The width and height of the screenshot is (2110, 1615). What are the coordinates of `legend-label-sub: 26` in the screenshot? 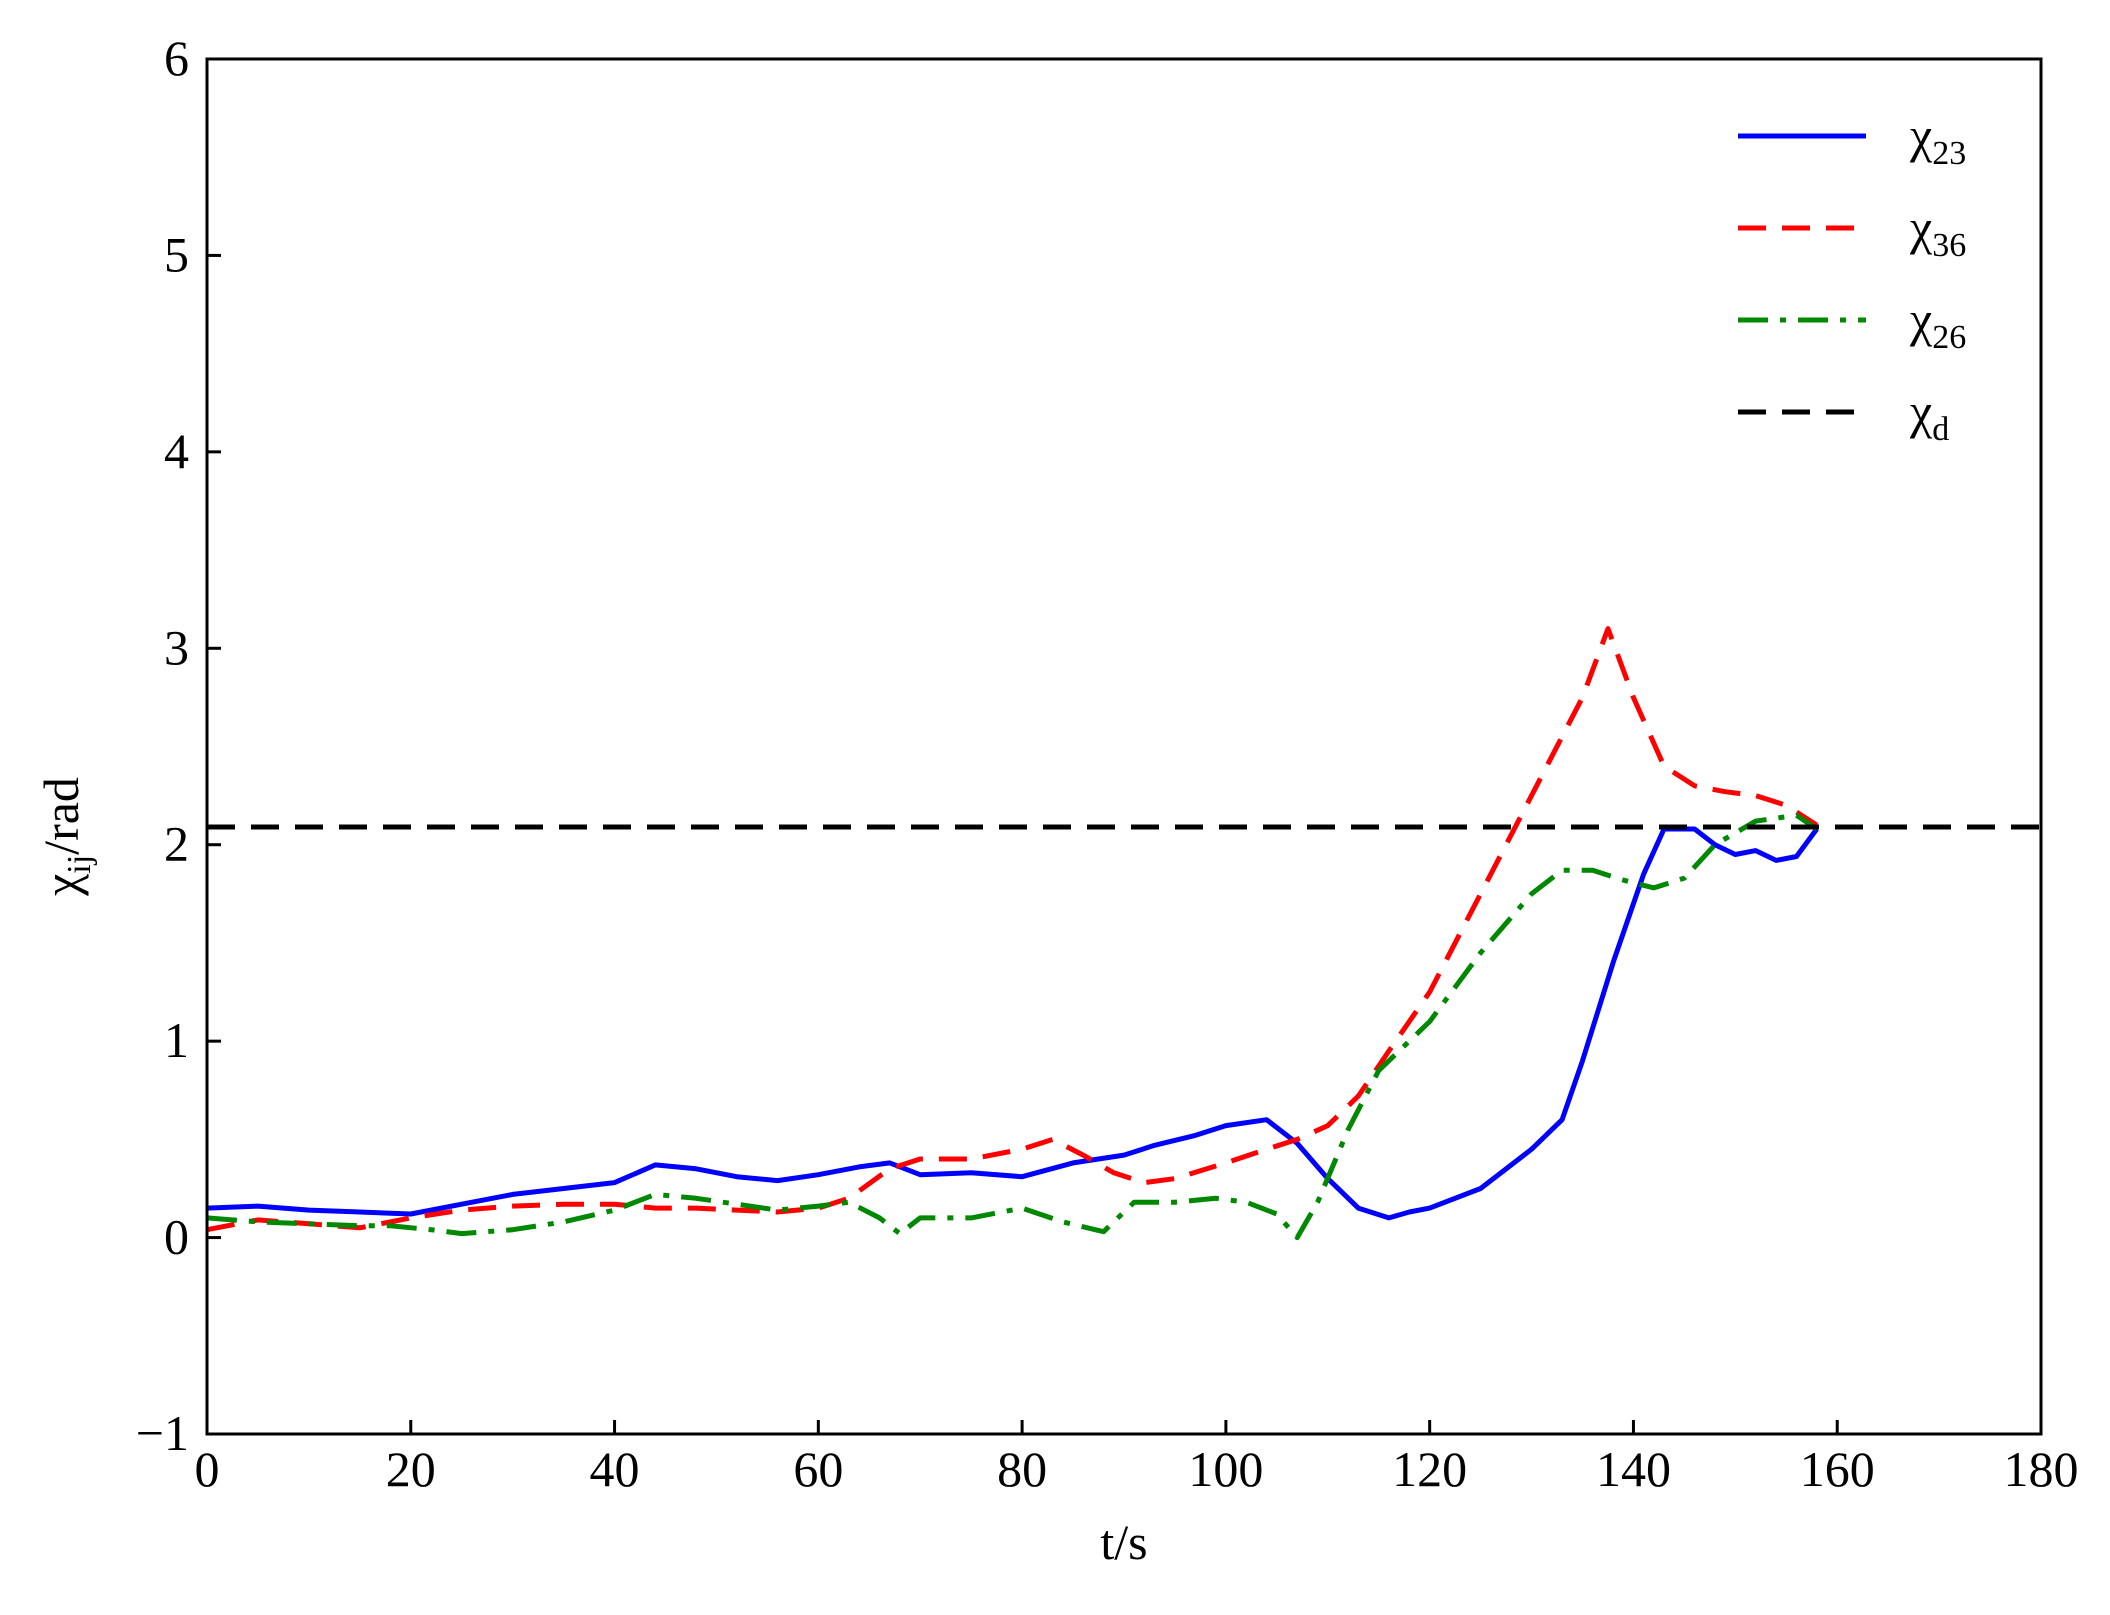 It's located at (1949, 337).